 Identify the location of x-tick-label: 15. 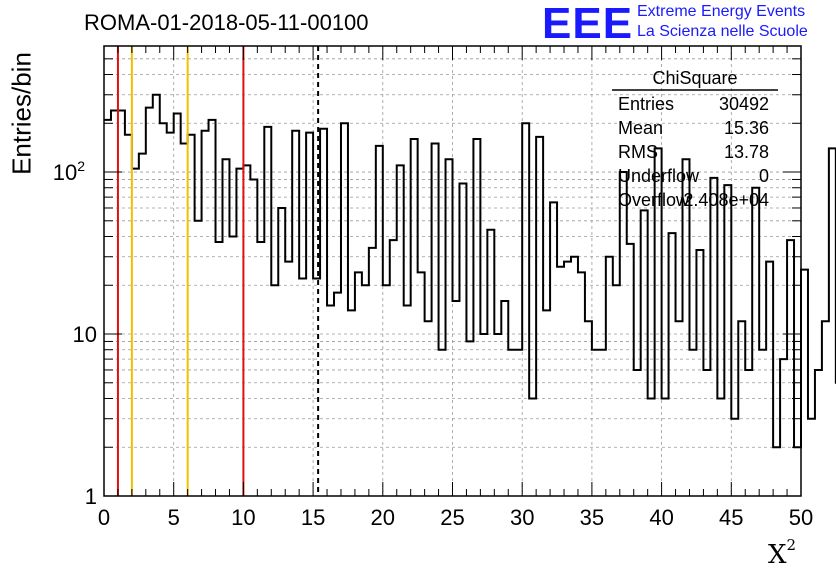
(313, 517).